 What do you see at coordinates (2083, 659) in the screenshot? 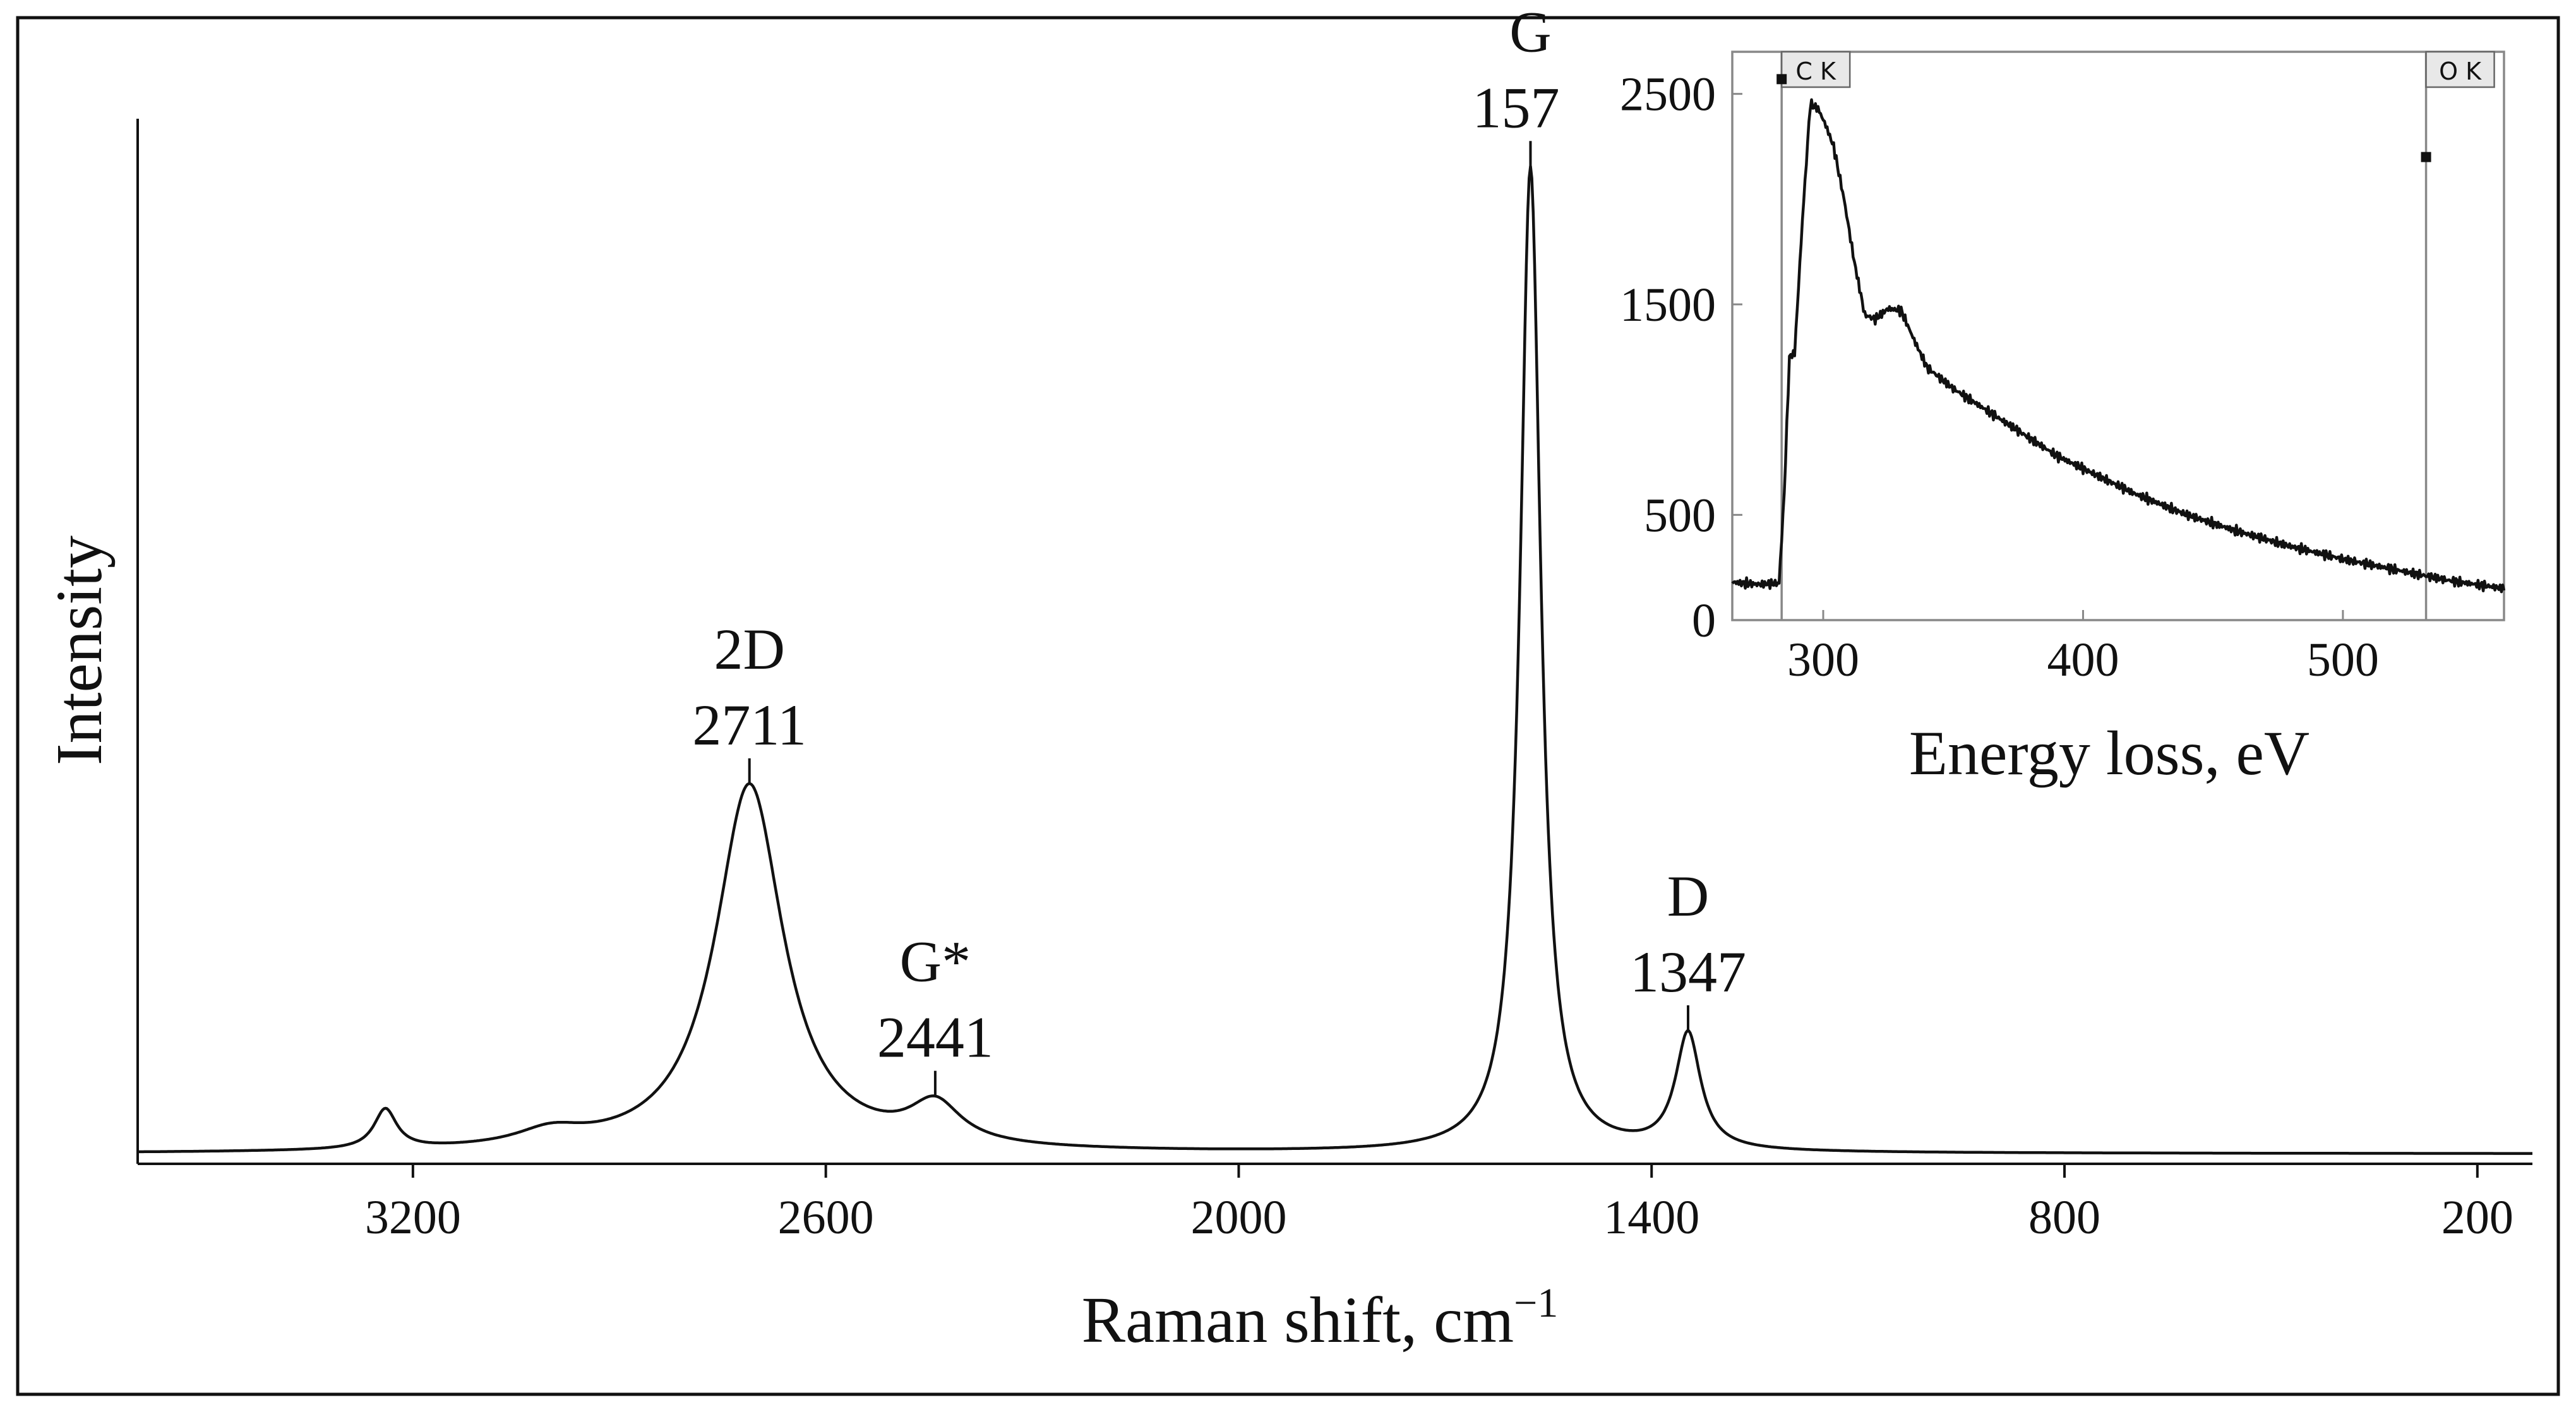
I see `eels-x-tick-label: 400` at bounding box center [2083, 659].